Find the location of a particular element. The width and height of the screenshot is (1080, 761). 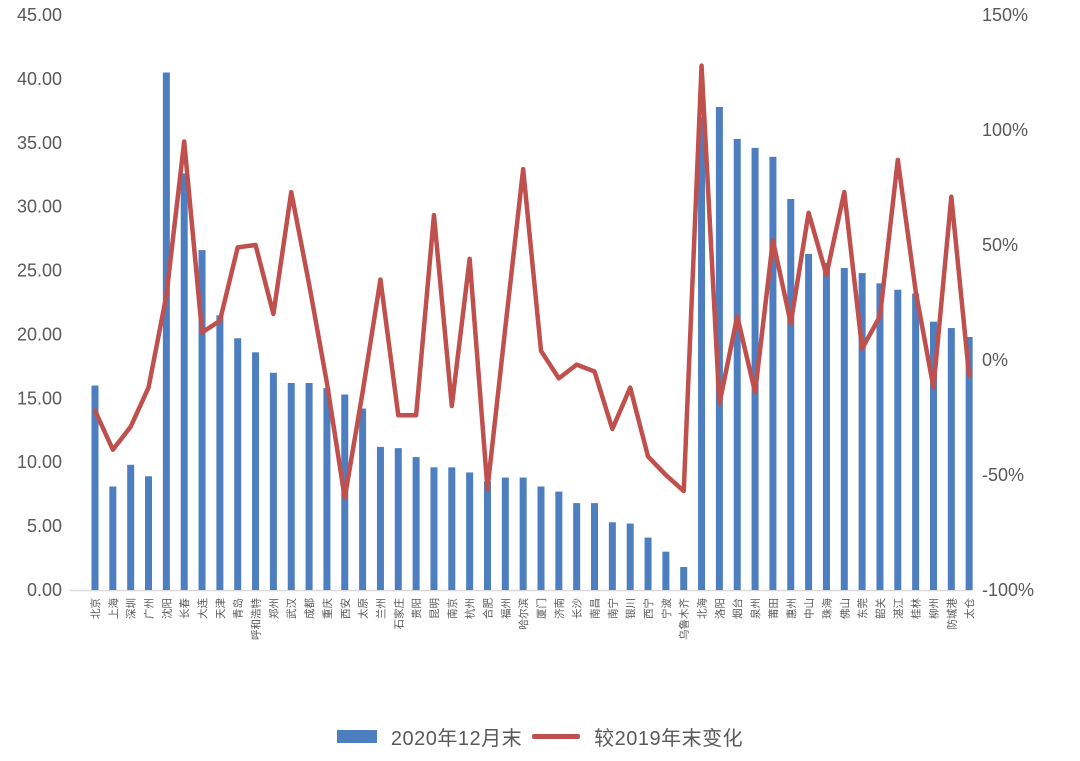

x-axis-category-label: 北京 is located at coordinates (95, 608).